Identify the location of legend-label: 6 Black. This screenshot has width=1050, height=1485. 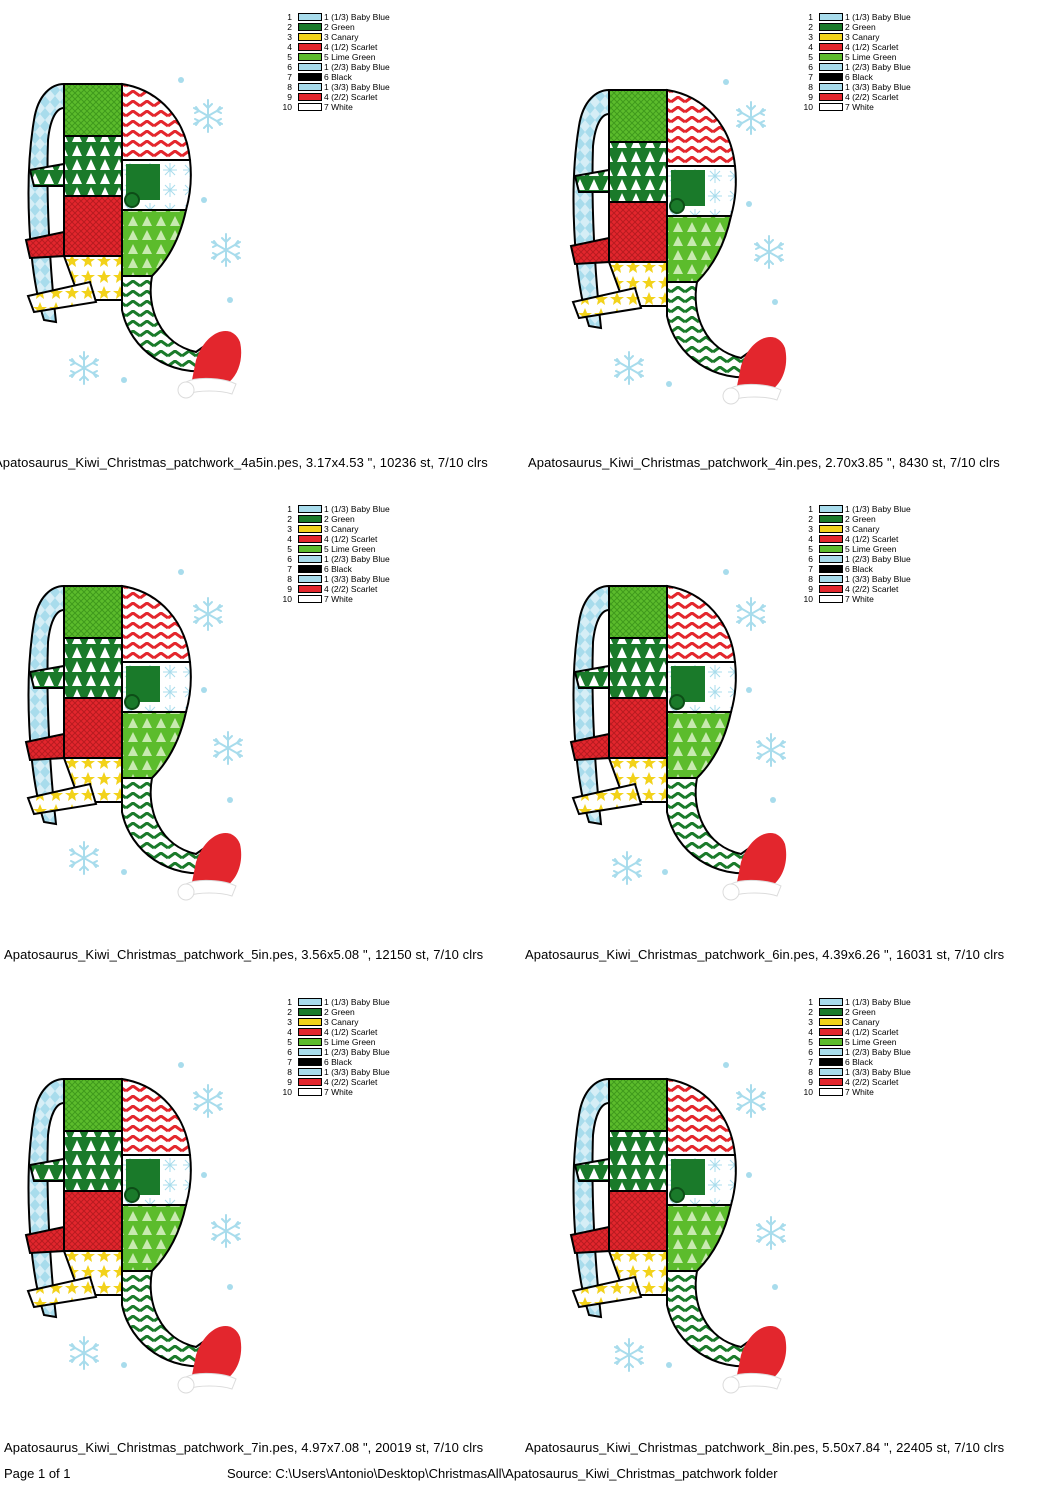
(338, 569).